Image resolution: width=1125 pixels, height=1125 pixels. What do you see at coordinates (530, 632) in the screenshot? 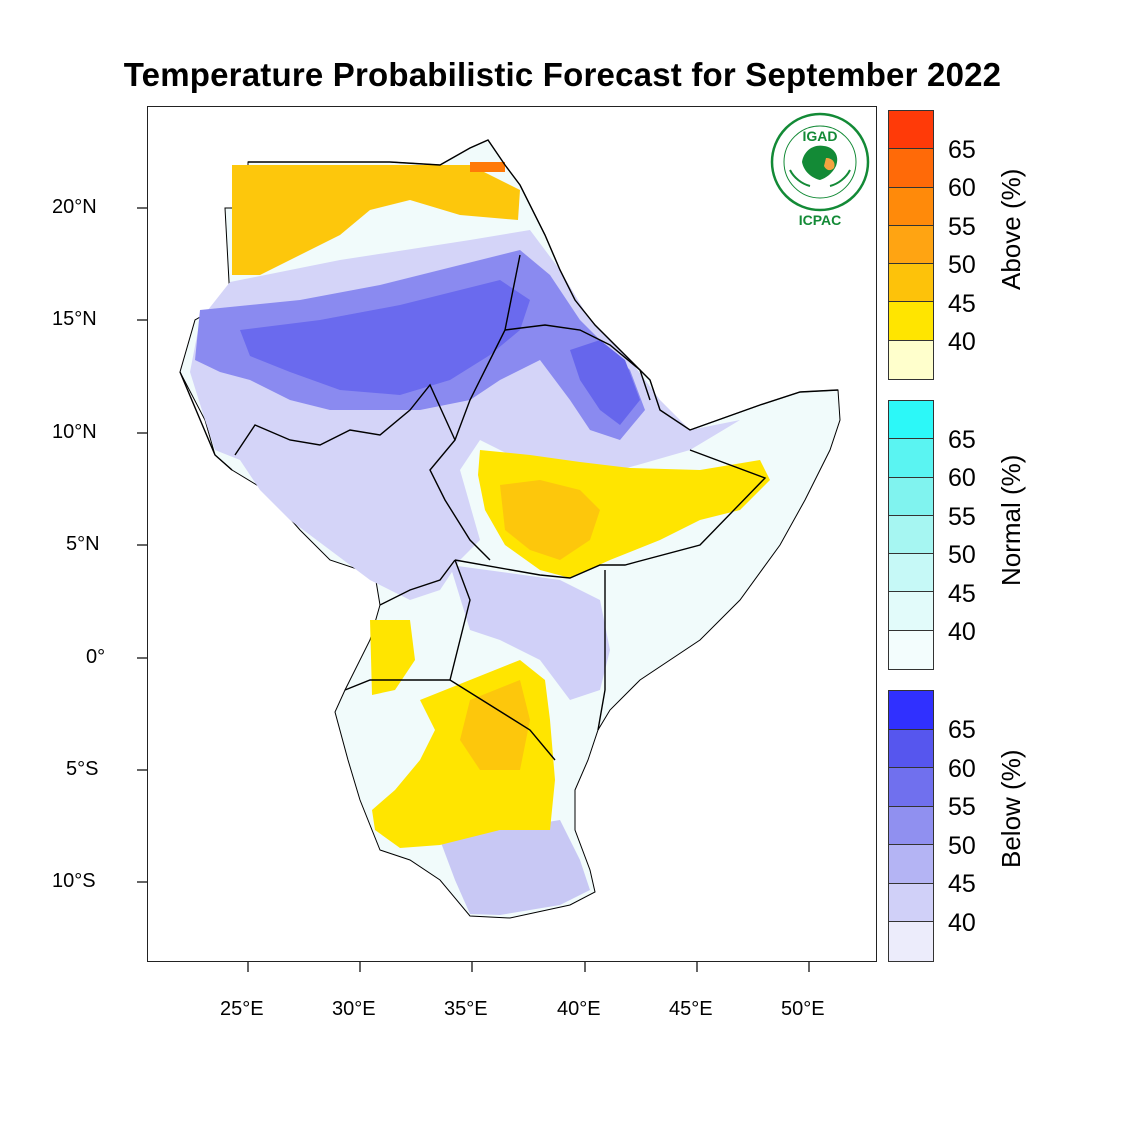
I see `below-40-south` at bounding box center [530, 632].